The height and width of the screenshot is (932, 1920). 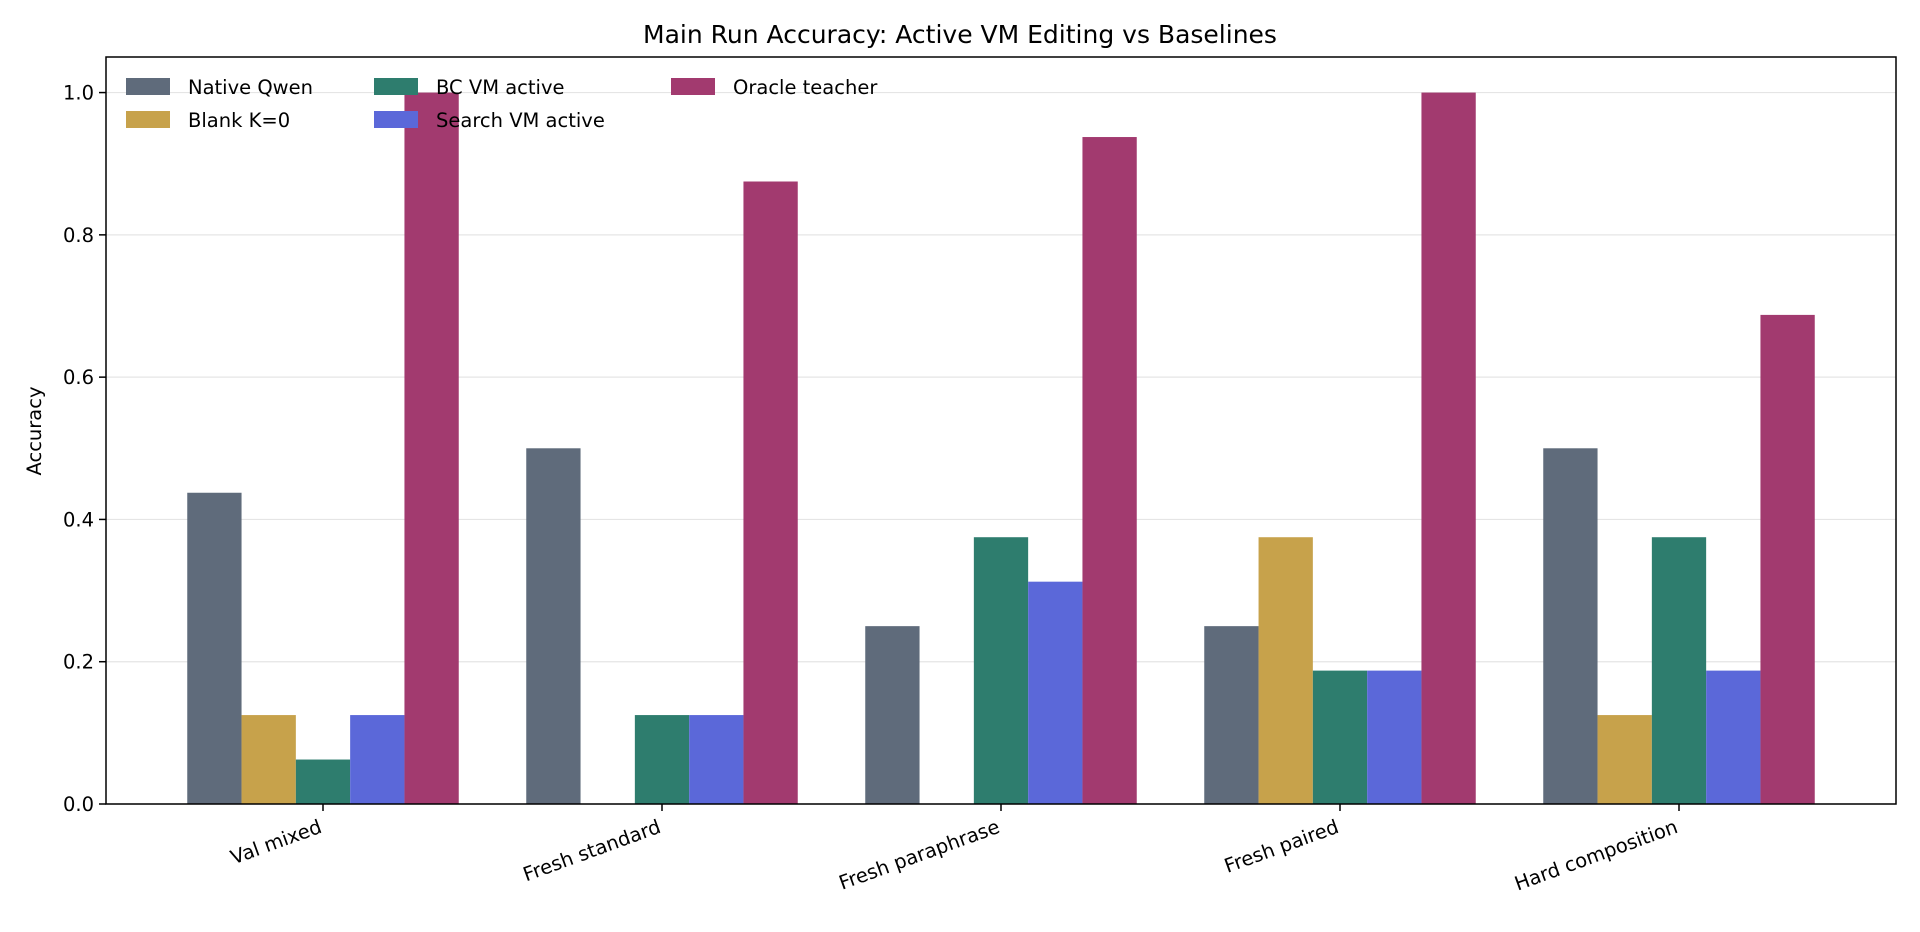 What do you see at coordinates (34, 430) in the screenshot?
I see `y-axis-label: Accuracy` at bounding box center [34, 430].